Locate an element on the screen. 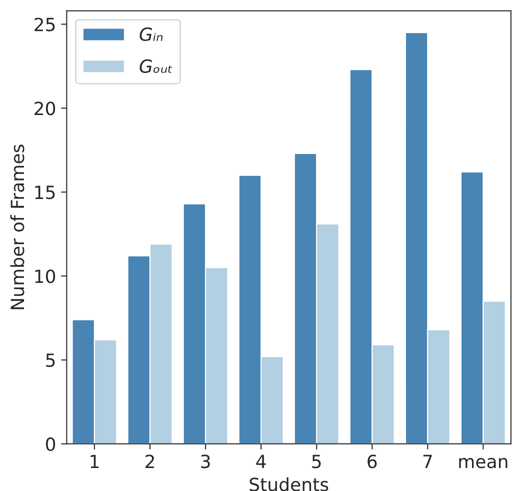 This screenshot has width=513, height=491. x-tick-label: 7 is located at coordinates (427, 461).